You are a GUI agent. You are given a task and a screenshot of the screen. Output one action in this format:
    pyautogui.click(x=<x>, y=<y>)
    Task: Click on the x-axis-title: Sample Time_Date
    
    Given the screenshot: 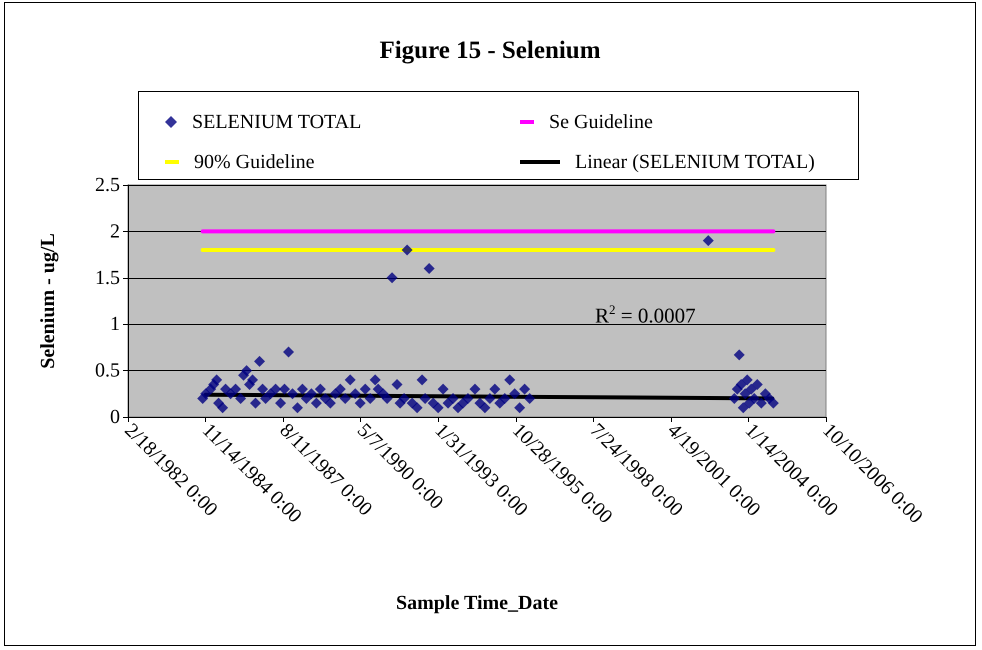 What is the action you would take?
    pyautogui.click(x=477, y=603)
    